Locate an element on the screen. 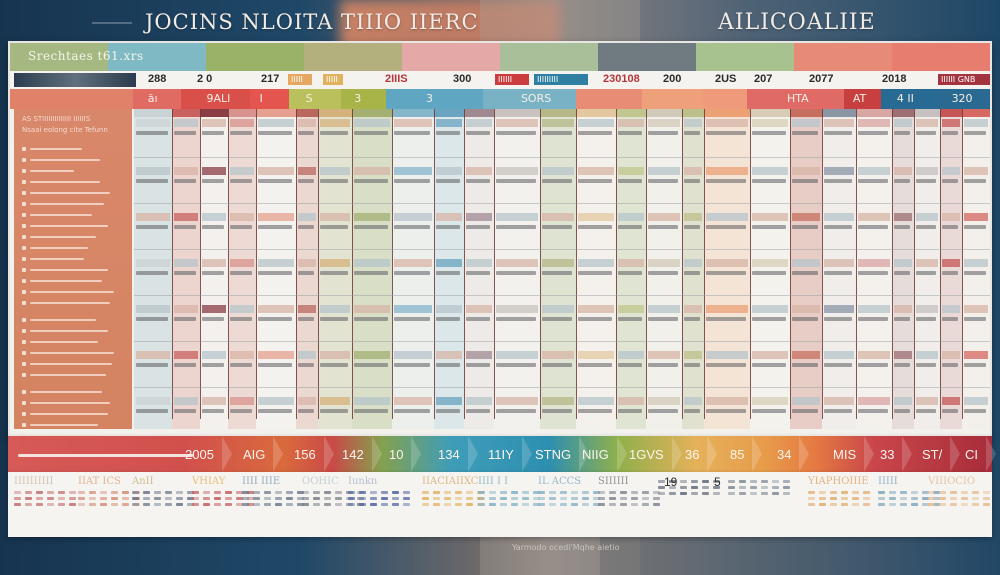 Image resolution: width=1000 pixels, height=575 pixels. year-label: 300 is located at coordinates (462, 79).